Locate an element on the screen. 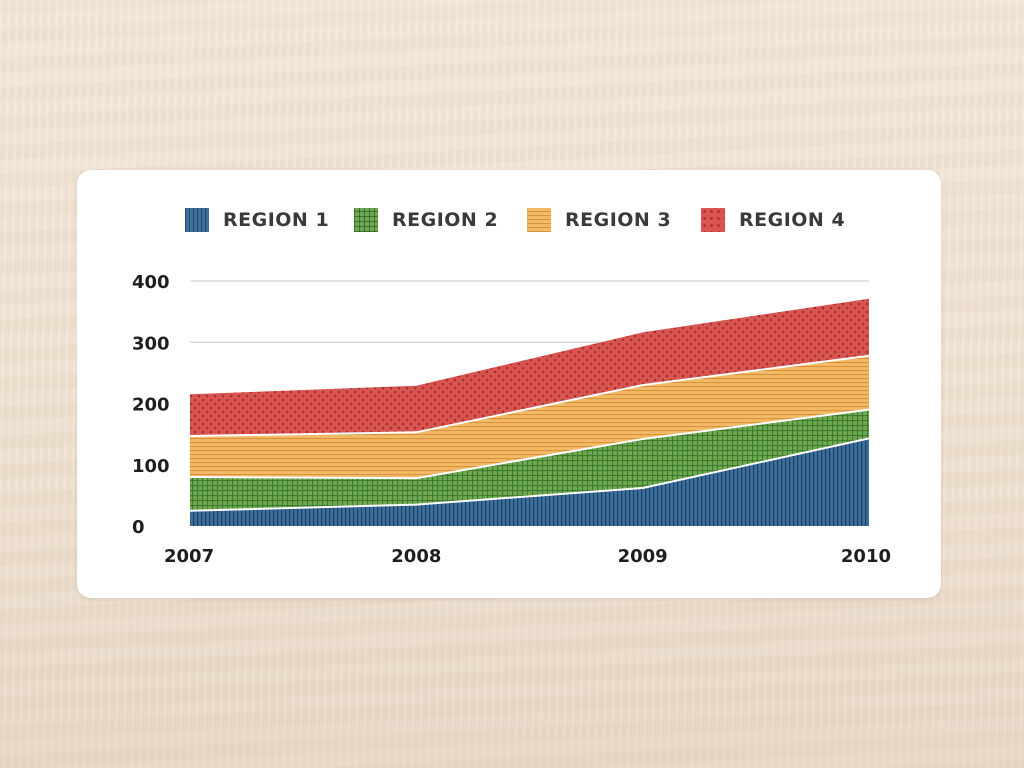 This screenshot has height=768, width=1024. x-tick-label: 2010 is located at coordinates (866, 556).